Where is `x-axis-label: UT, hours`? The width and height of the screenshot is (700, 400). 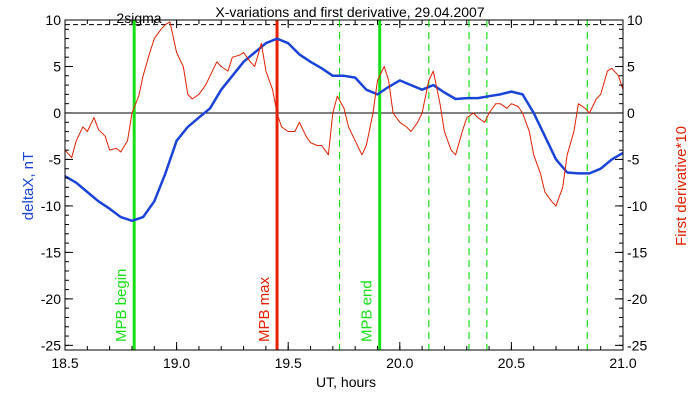 x-axis-label: UT, hours is located at coordinates (346, 382).